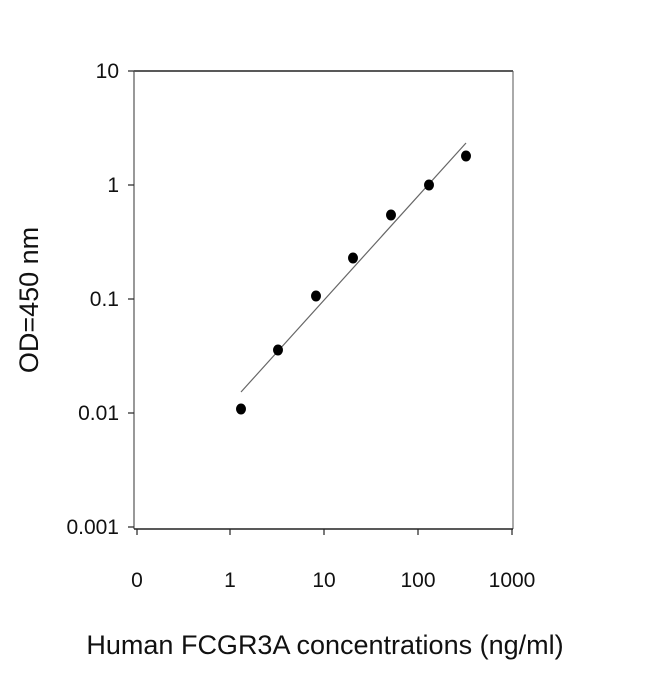  What do you see at coordinates (137, 580) in the screenshot?
I see `x-tick-label: 0` at bounding box center [137, 580].